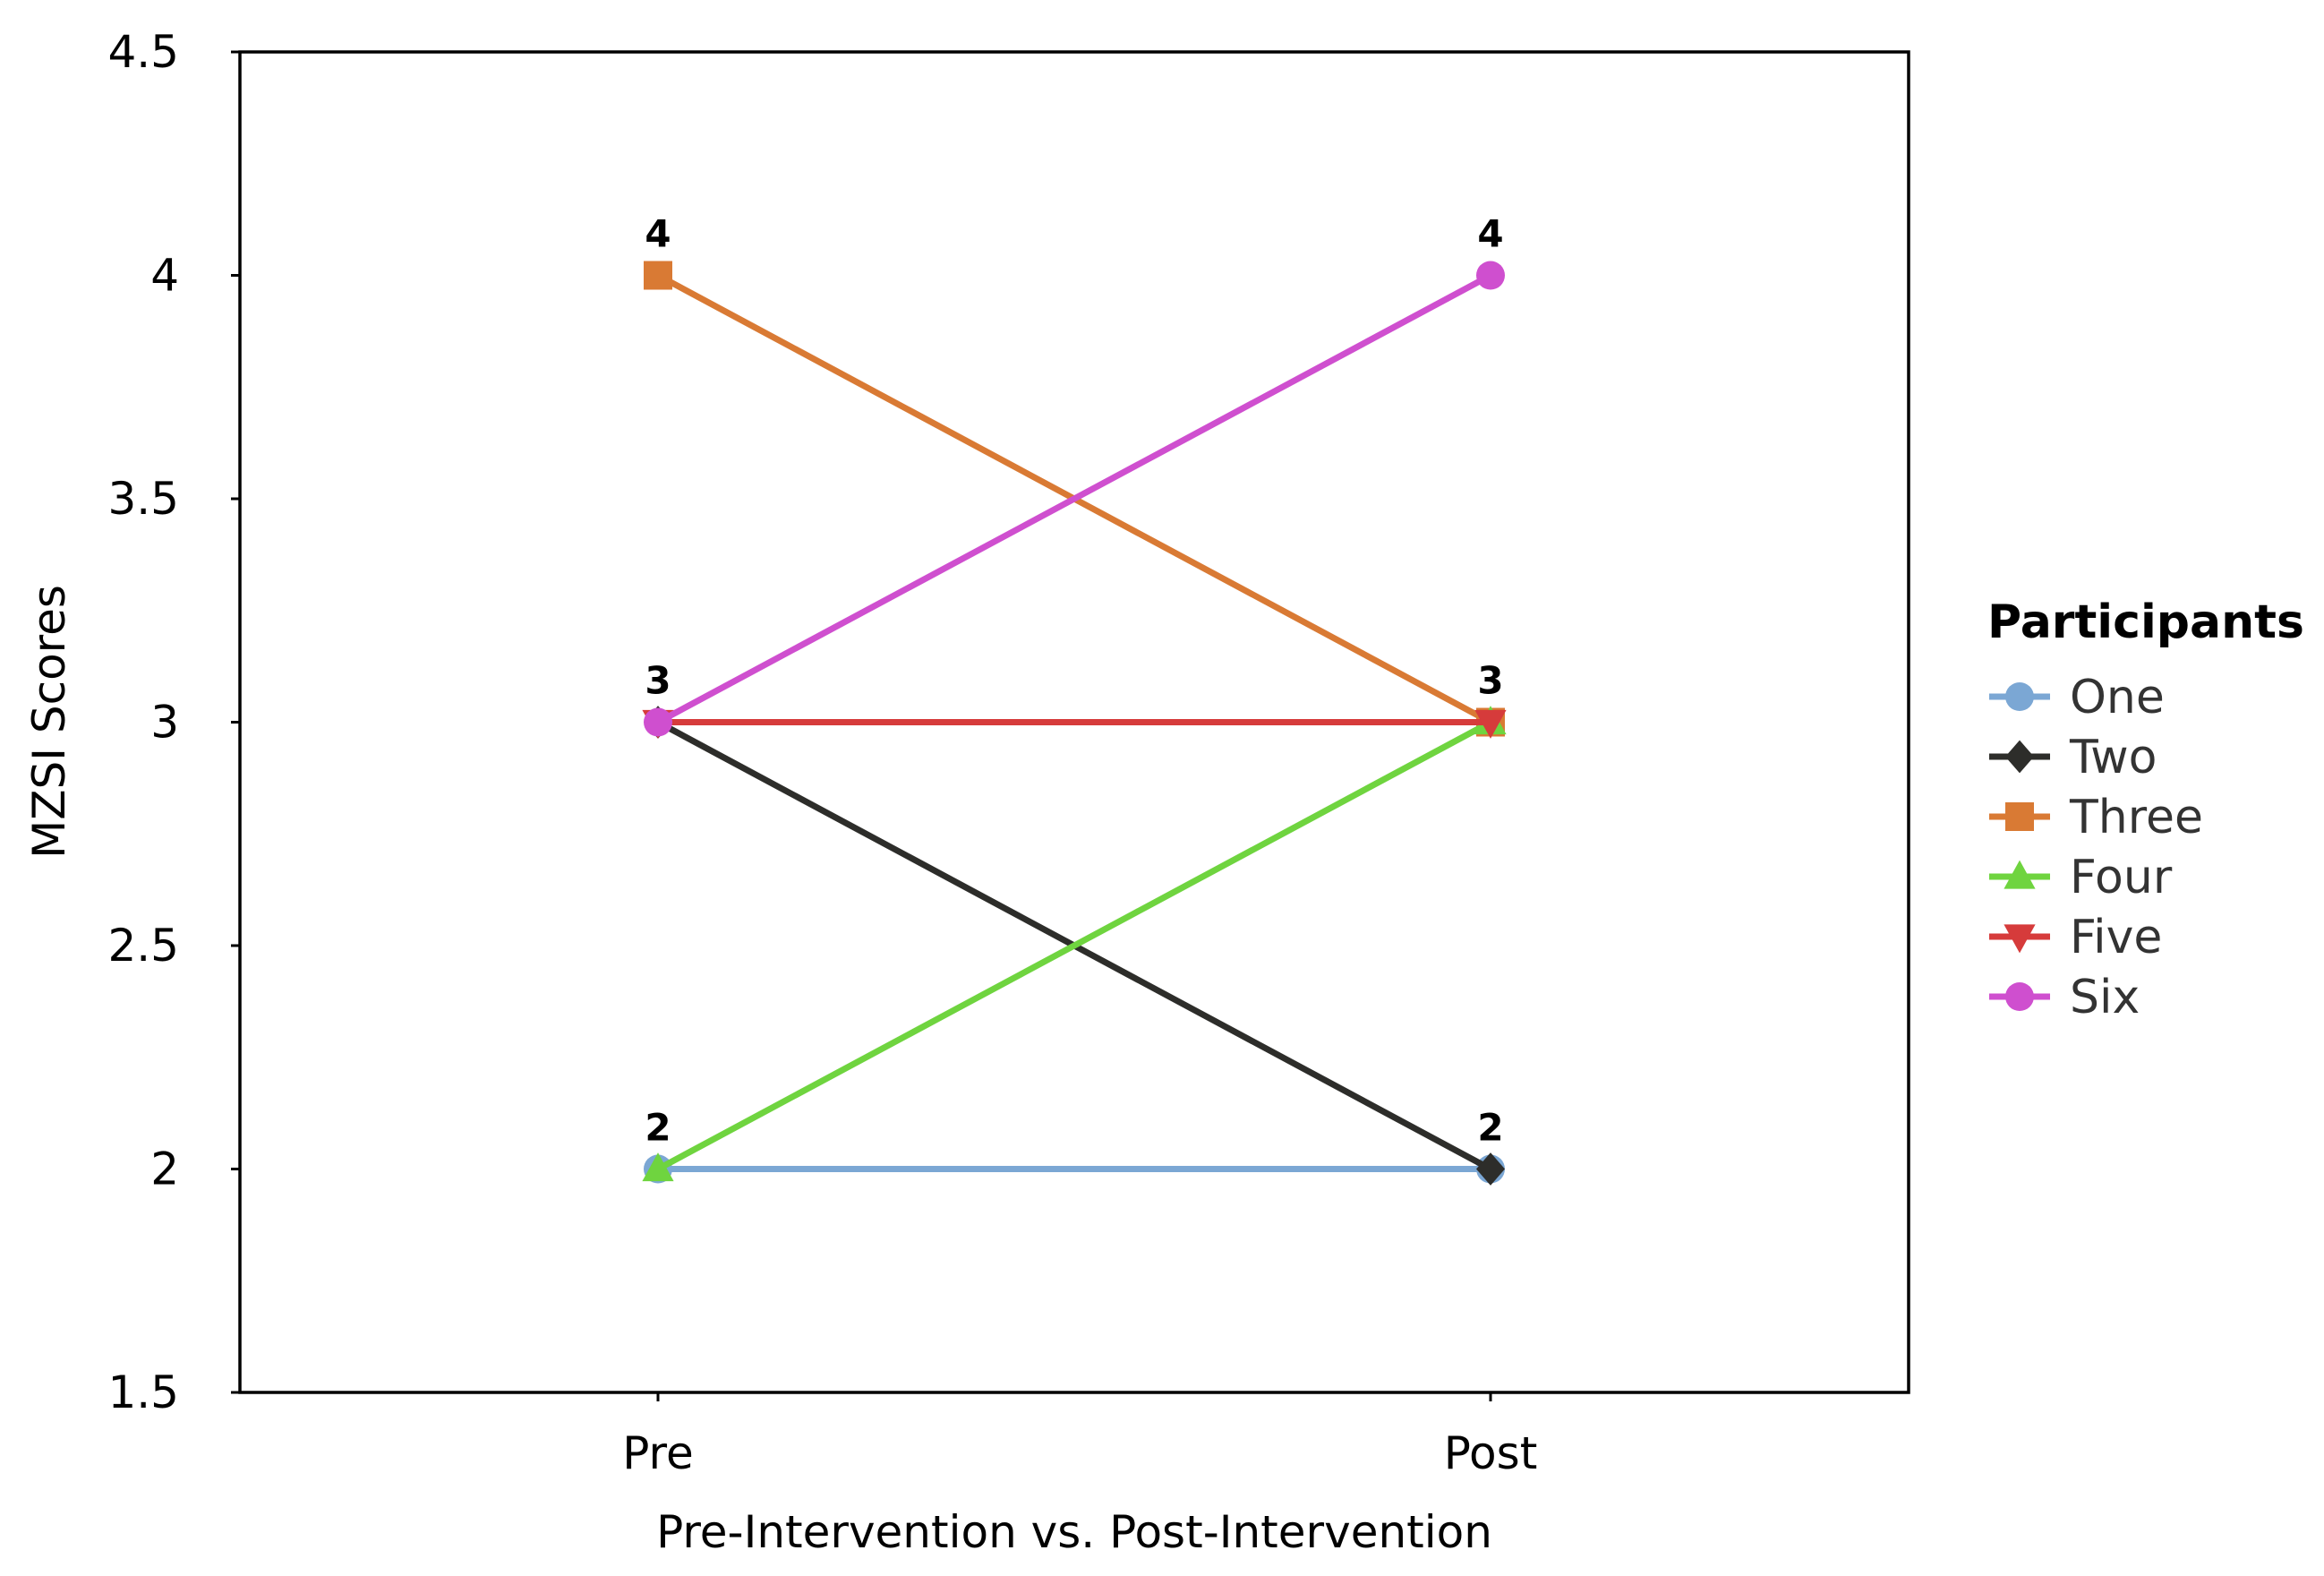  I want to click on legend: Participants One Two Three Four Five Six, so click(2145, 810).